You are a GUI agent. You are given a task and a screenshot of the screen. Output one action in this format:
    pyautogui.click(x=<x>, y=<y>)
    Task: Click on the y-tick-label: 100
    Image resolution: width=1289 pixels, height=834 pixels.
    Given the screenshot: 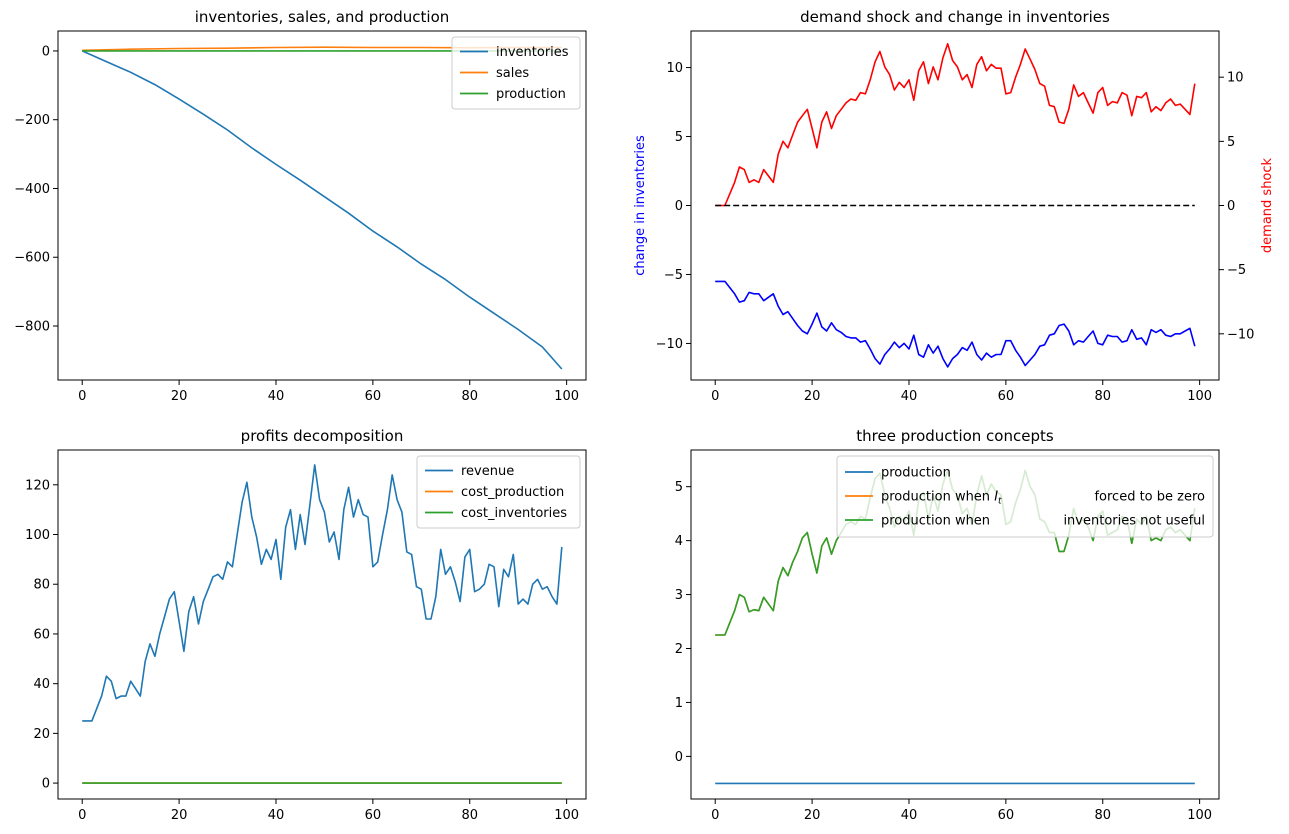 What is the action you would take?
    pyautogui.click(x=37, y=535)
    